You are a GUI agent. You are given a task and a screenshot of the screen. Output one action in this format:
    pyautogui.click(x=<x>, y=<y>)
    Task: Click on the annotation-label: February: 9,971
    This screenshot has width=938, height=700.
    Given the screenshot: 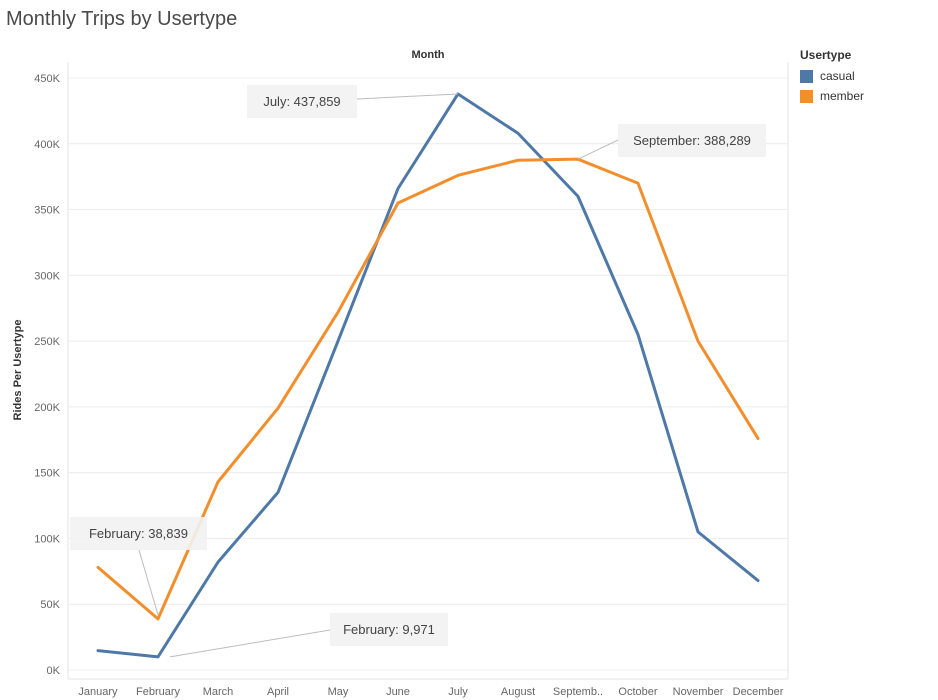 What is the action you would take?
    pyautogui.click(x=389, y=629)
    